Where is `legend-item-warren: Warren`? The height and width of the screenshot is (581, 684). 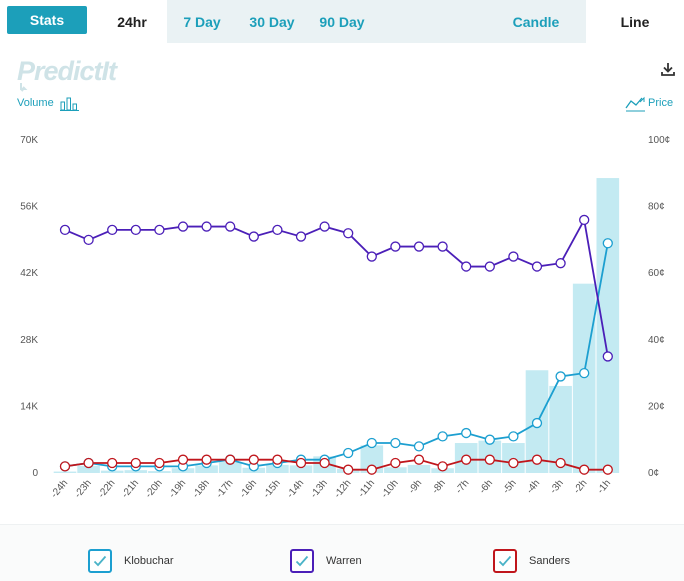 legend-item-warren: Warren is located at coordinates (326, 561).